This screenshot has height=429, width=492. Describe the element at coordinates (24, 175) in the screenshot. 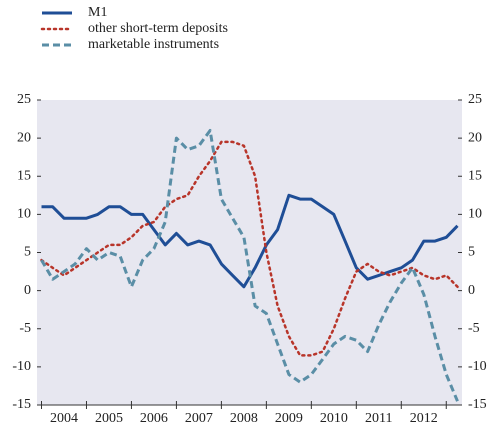

I see `y-tick-label: 15` at that location.